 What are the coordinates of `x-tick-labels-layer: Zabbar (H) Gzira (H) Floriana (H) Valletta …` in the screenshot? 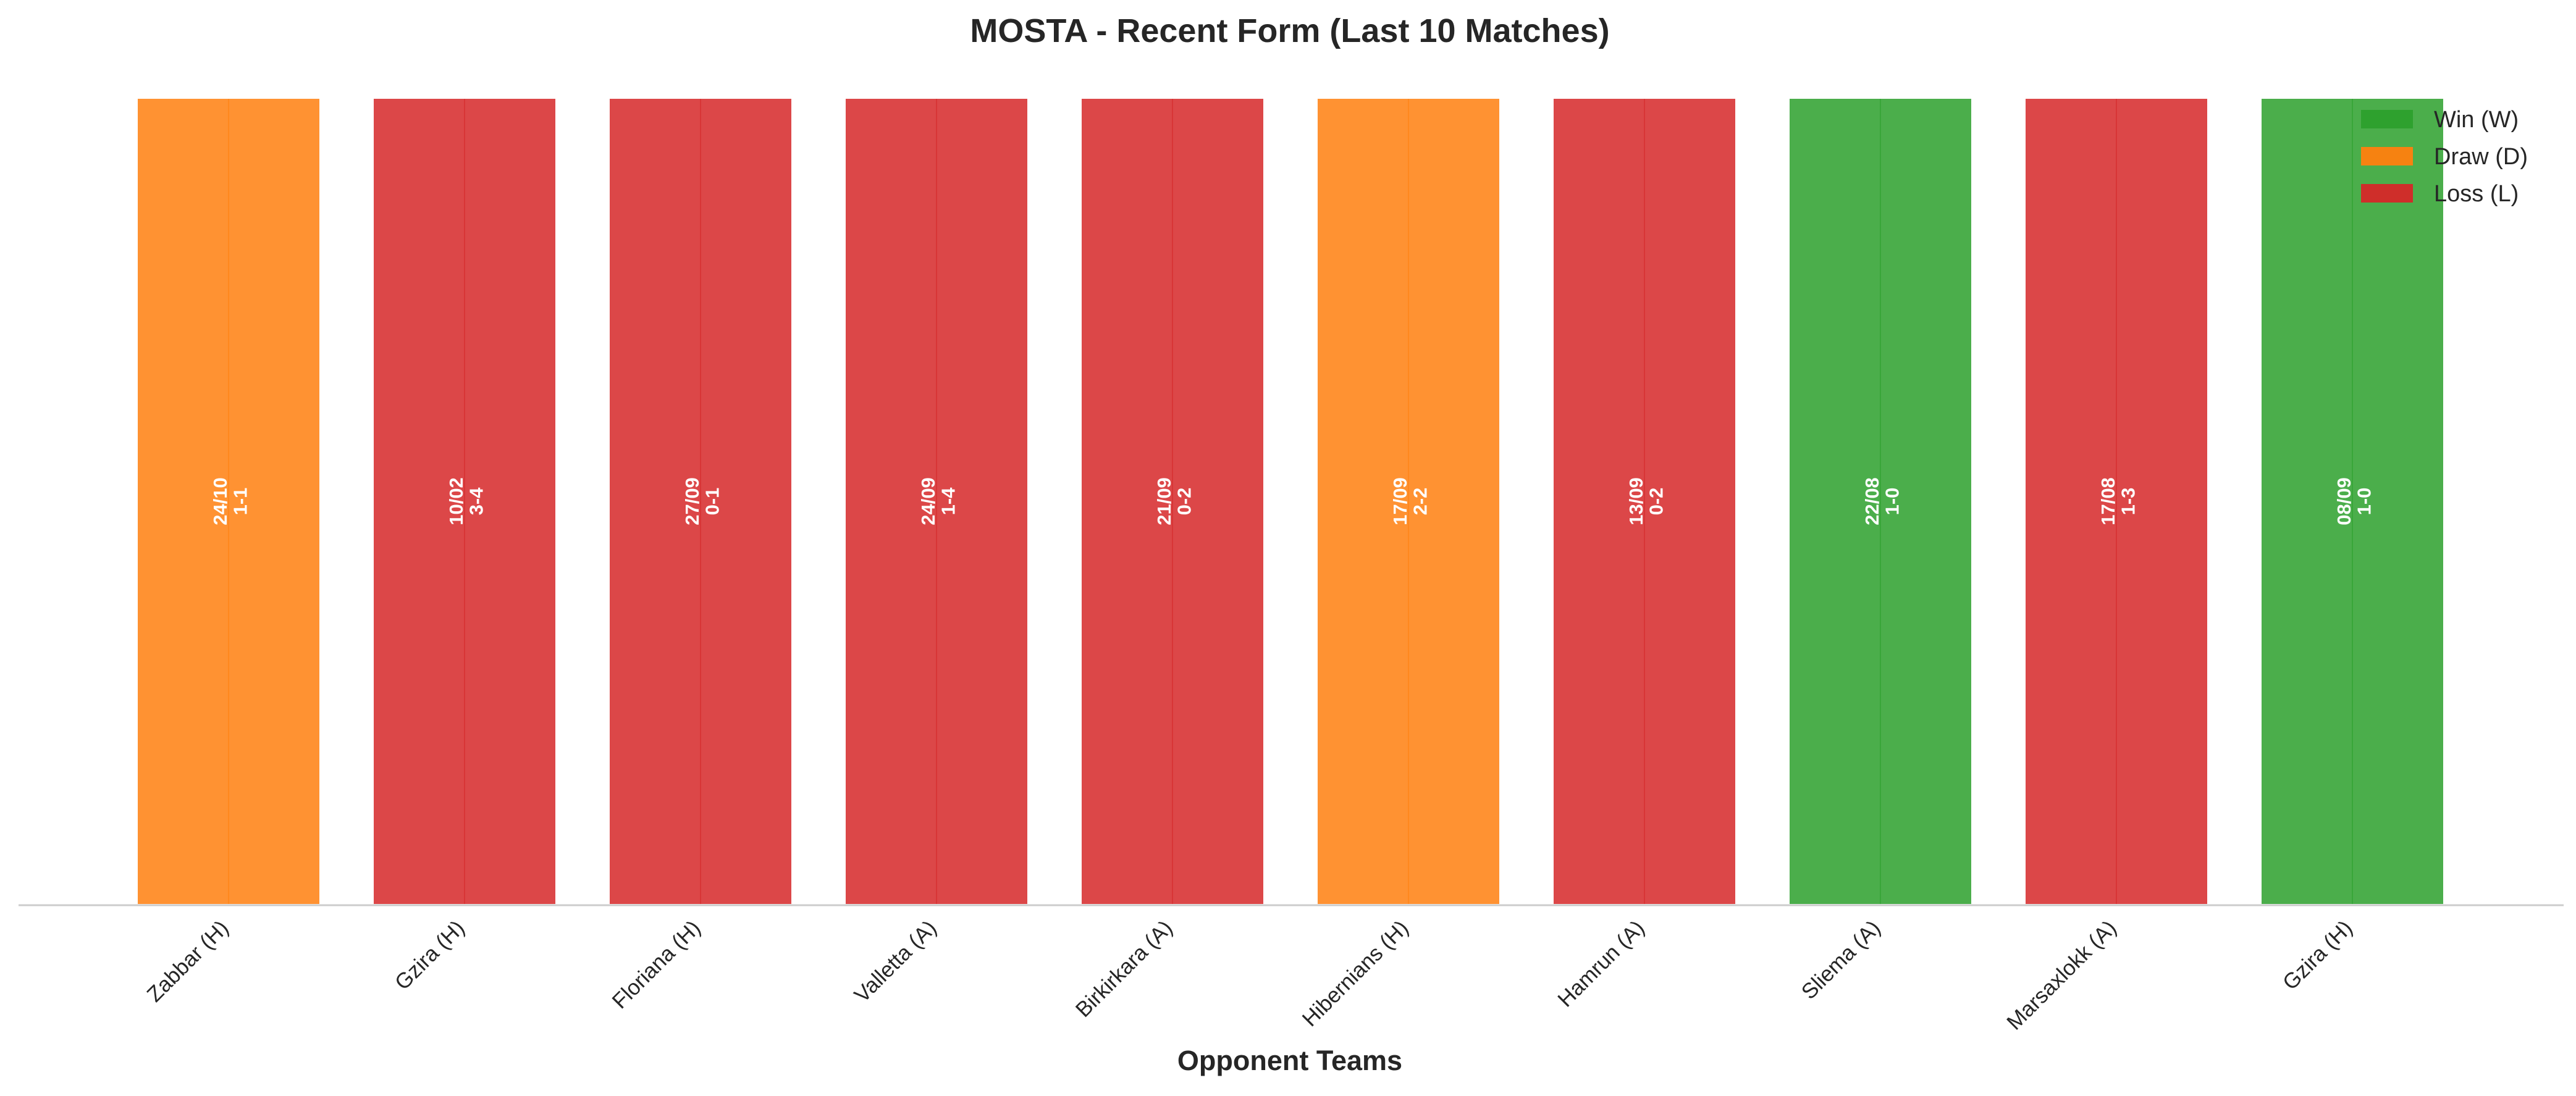 It's located at (1249, 975).